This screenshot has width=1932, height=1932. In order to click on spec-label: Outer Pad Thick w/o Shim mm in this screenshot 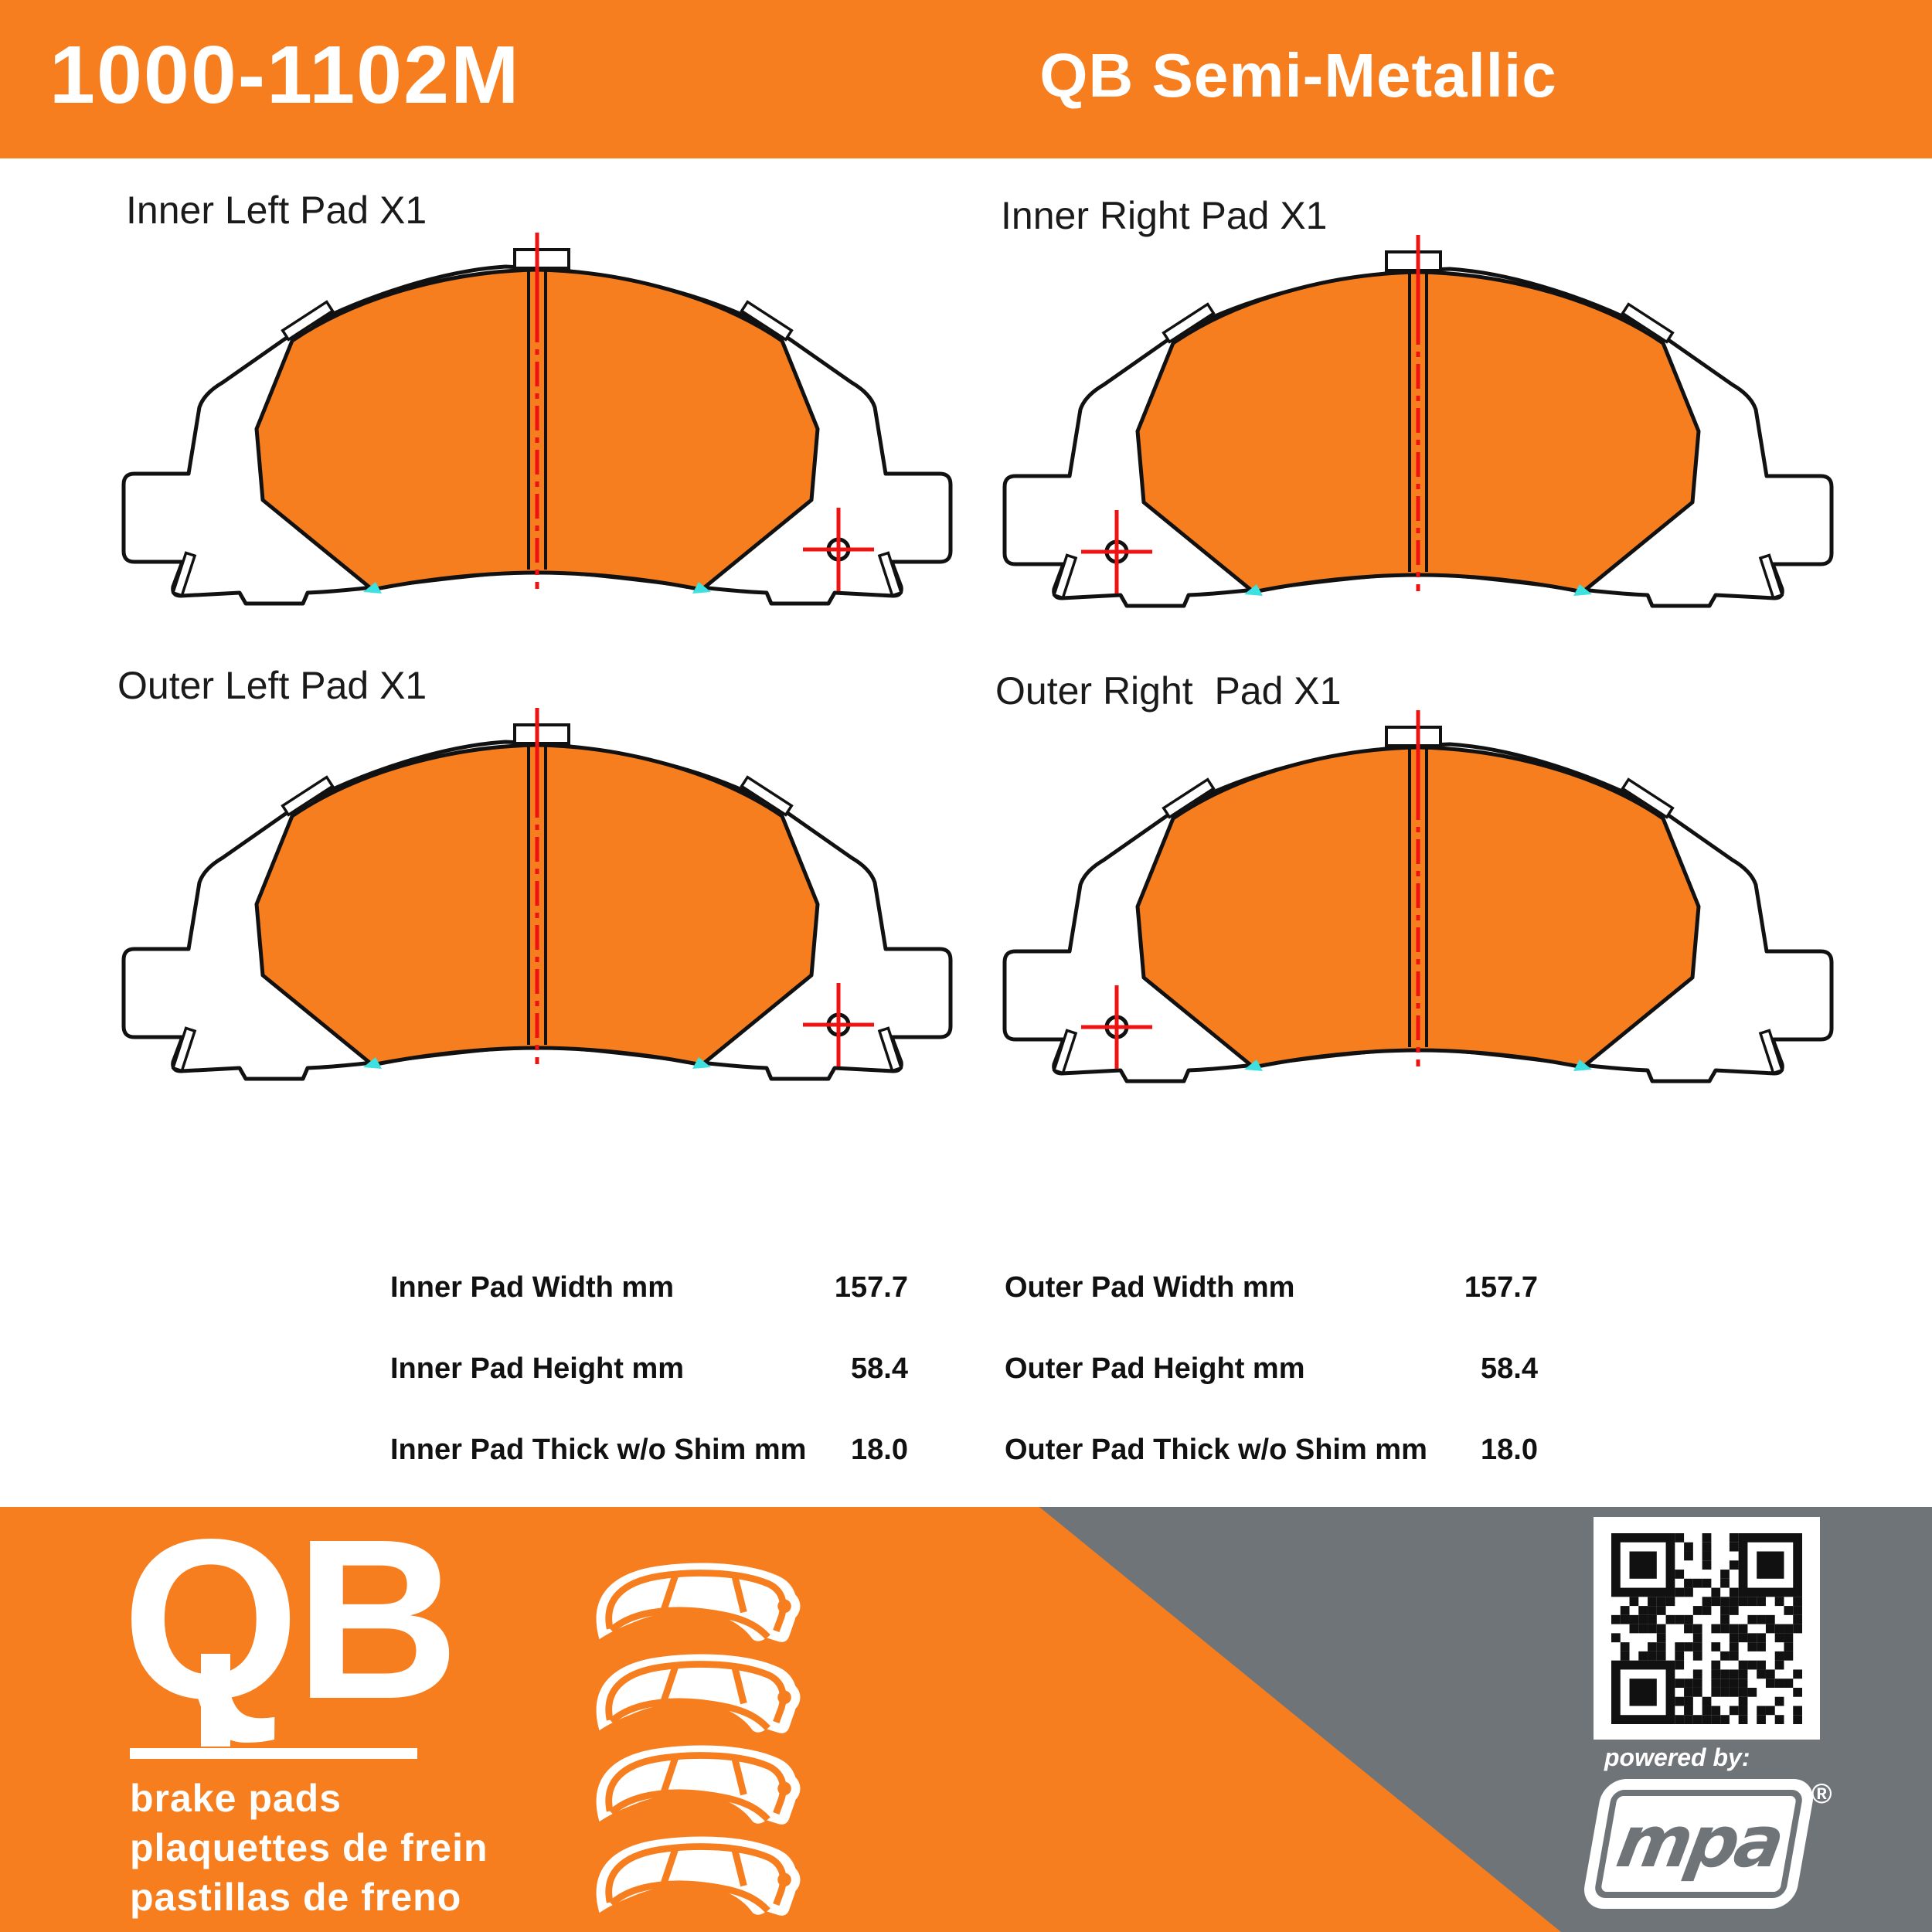, I will do `click(1216, 1450)`.